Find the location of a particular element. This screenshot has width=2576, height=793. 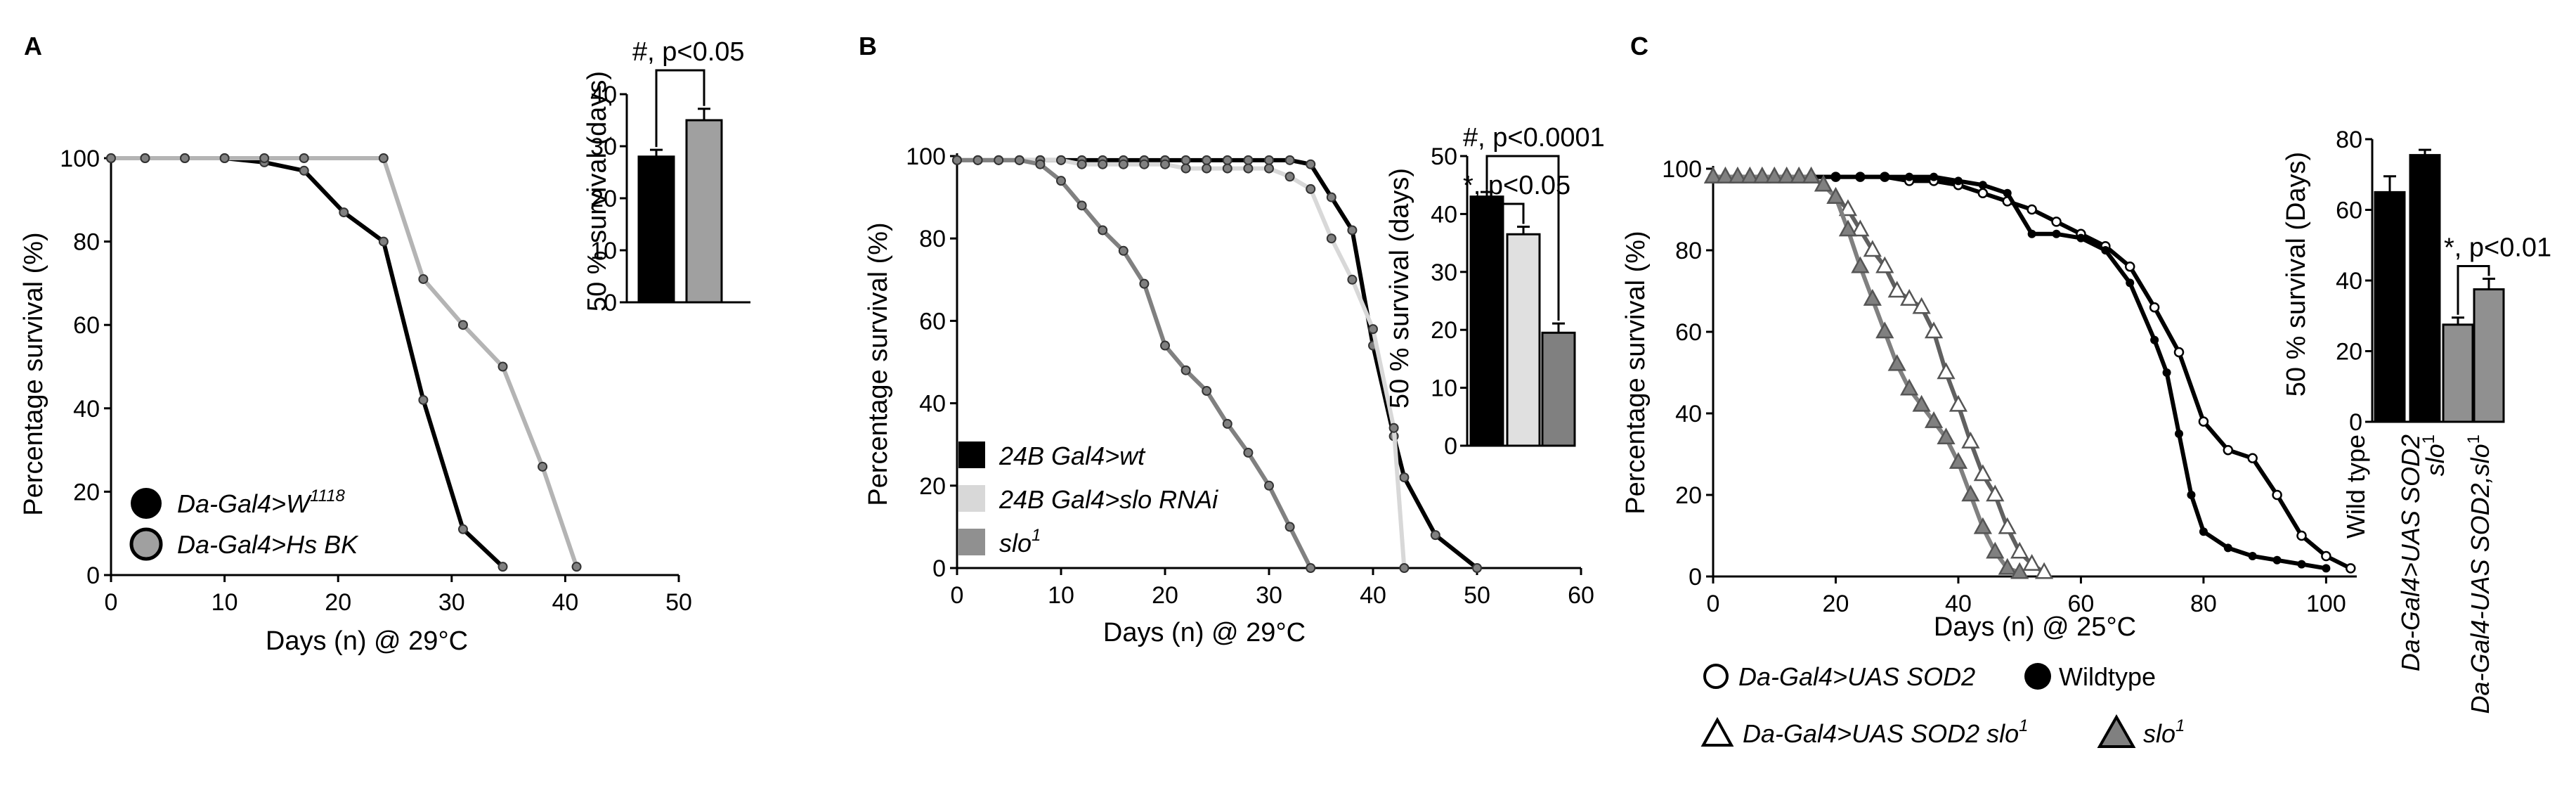

panel-b-inset-y-tick-label-30: 30 is located at coordinates (1444, 272).